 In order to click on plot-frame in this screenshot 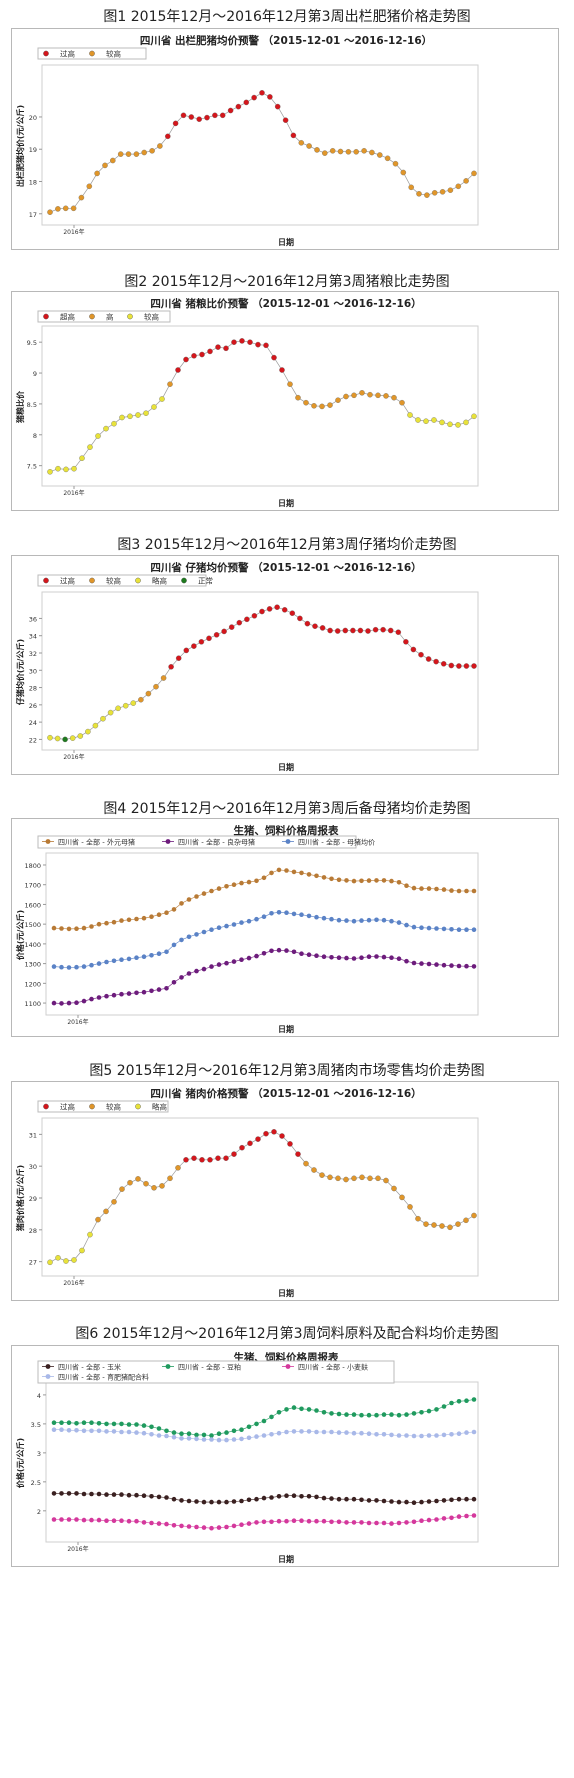, I will do `click(262, 934)`.